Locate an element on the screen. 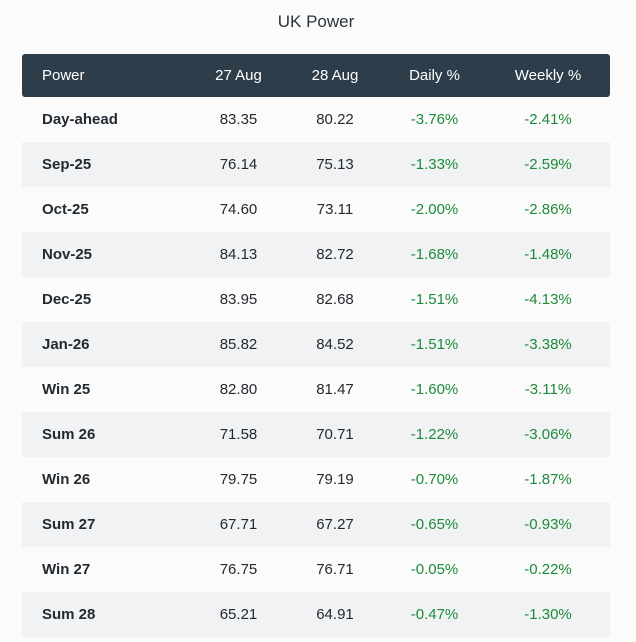  price-27-aug: 76.14 is located at coordinates (238, 164).